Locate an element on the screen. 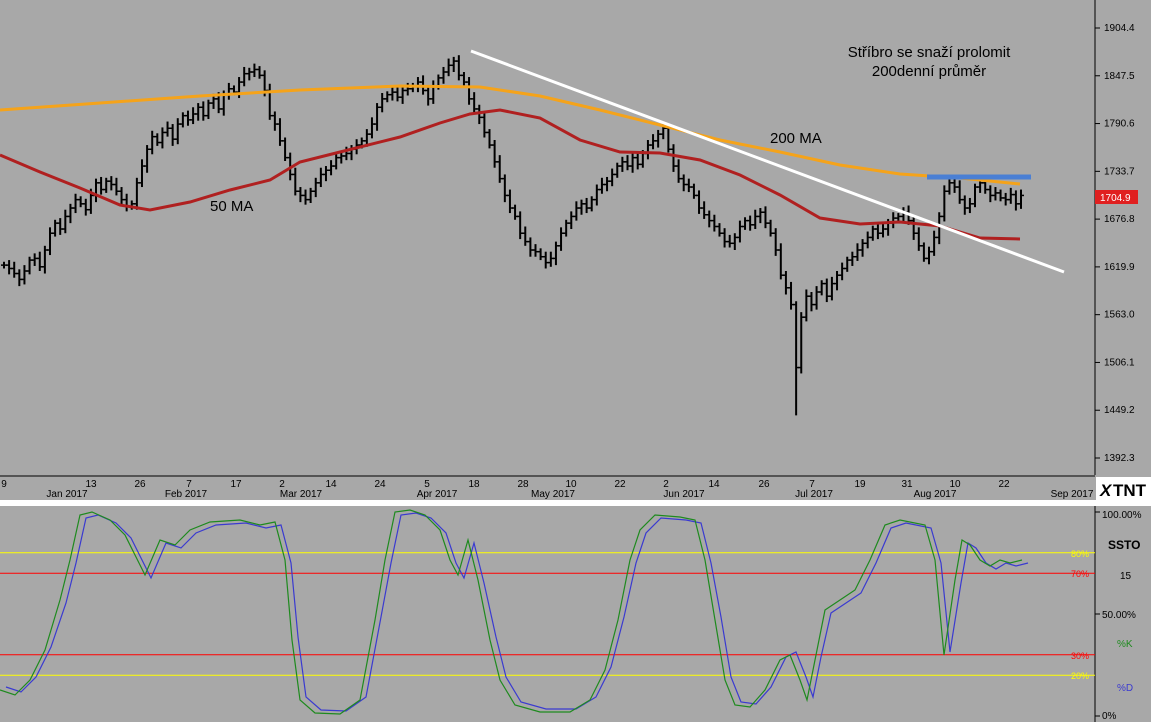  x-month-label: Apr 2017 is located at coordinates (437, 494).